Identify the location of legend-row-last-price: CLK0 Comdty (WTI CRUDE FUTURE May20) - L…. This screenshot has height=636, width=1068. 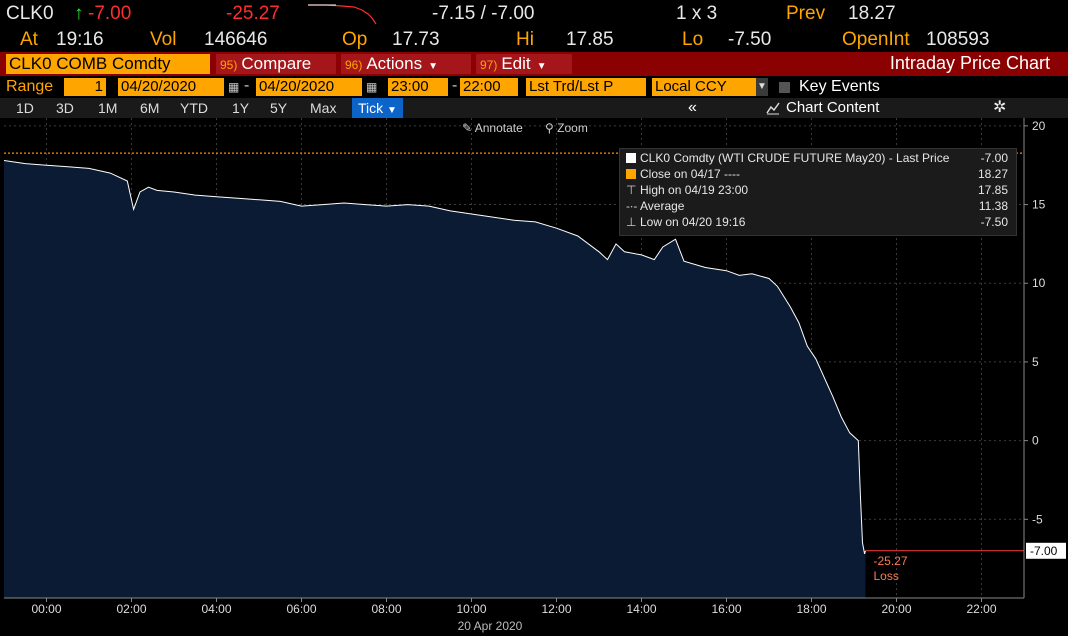
(818, 158).